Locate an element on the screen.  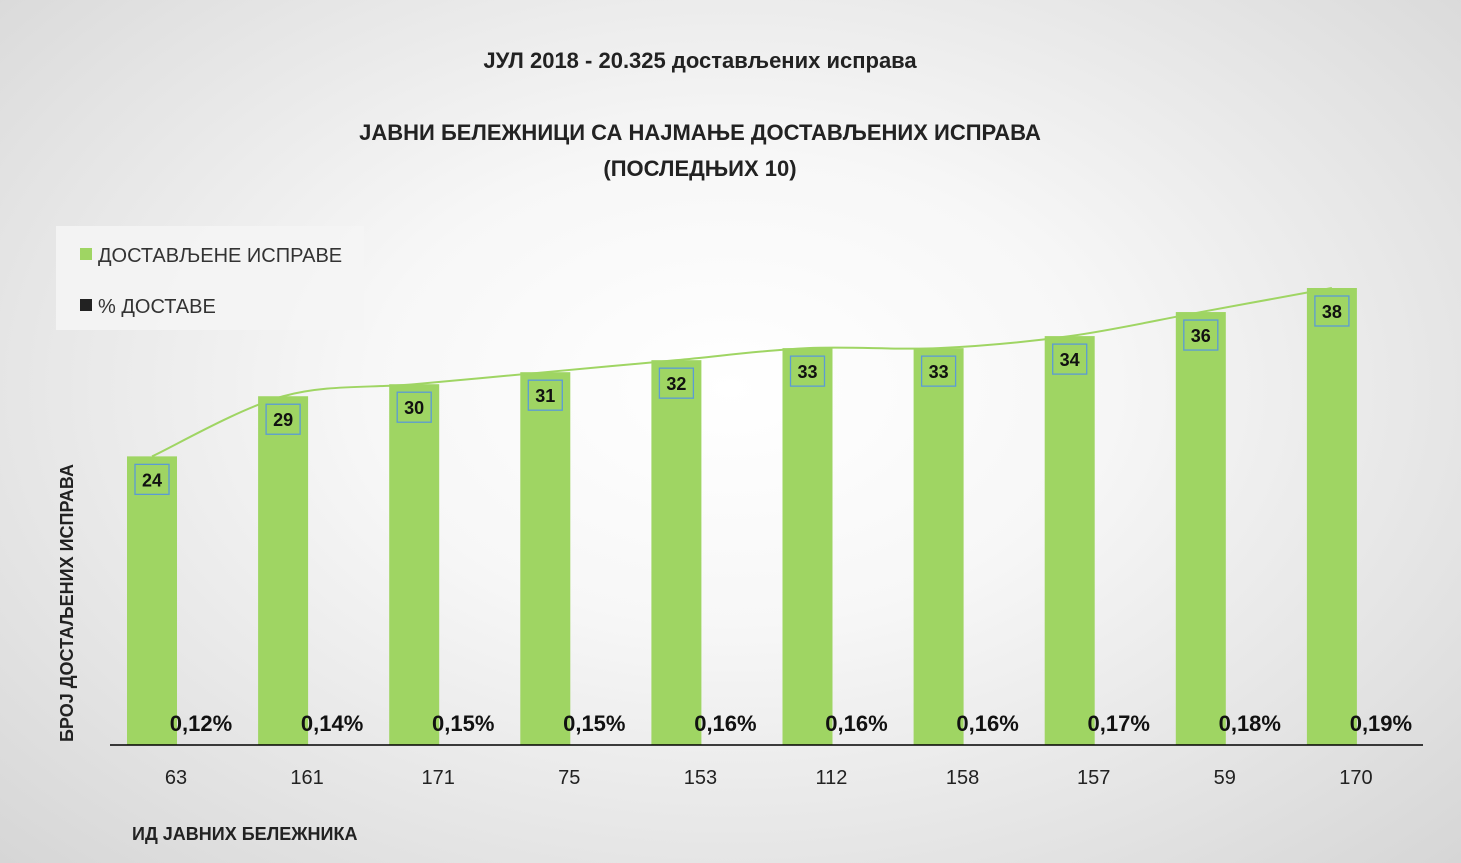
x-tick-label: 75 is located at coordinates (569, 778).